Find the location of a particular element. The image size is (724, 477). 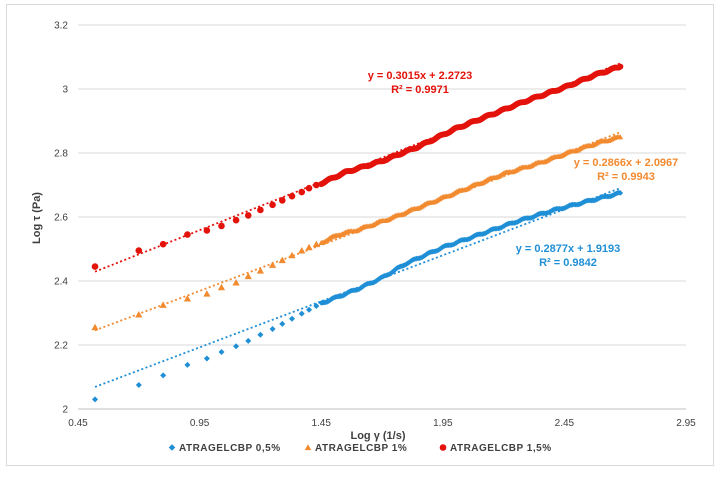

x-axis-title: Log γ (1/s) is located at coordinates (377, 436).